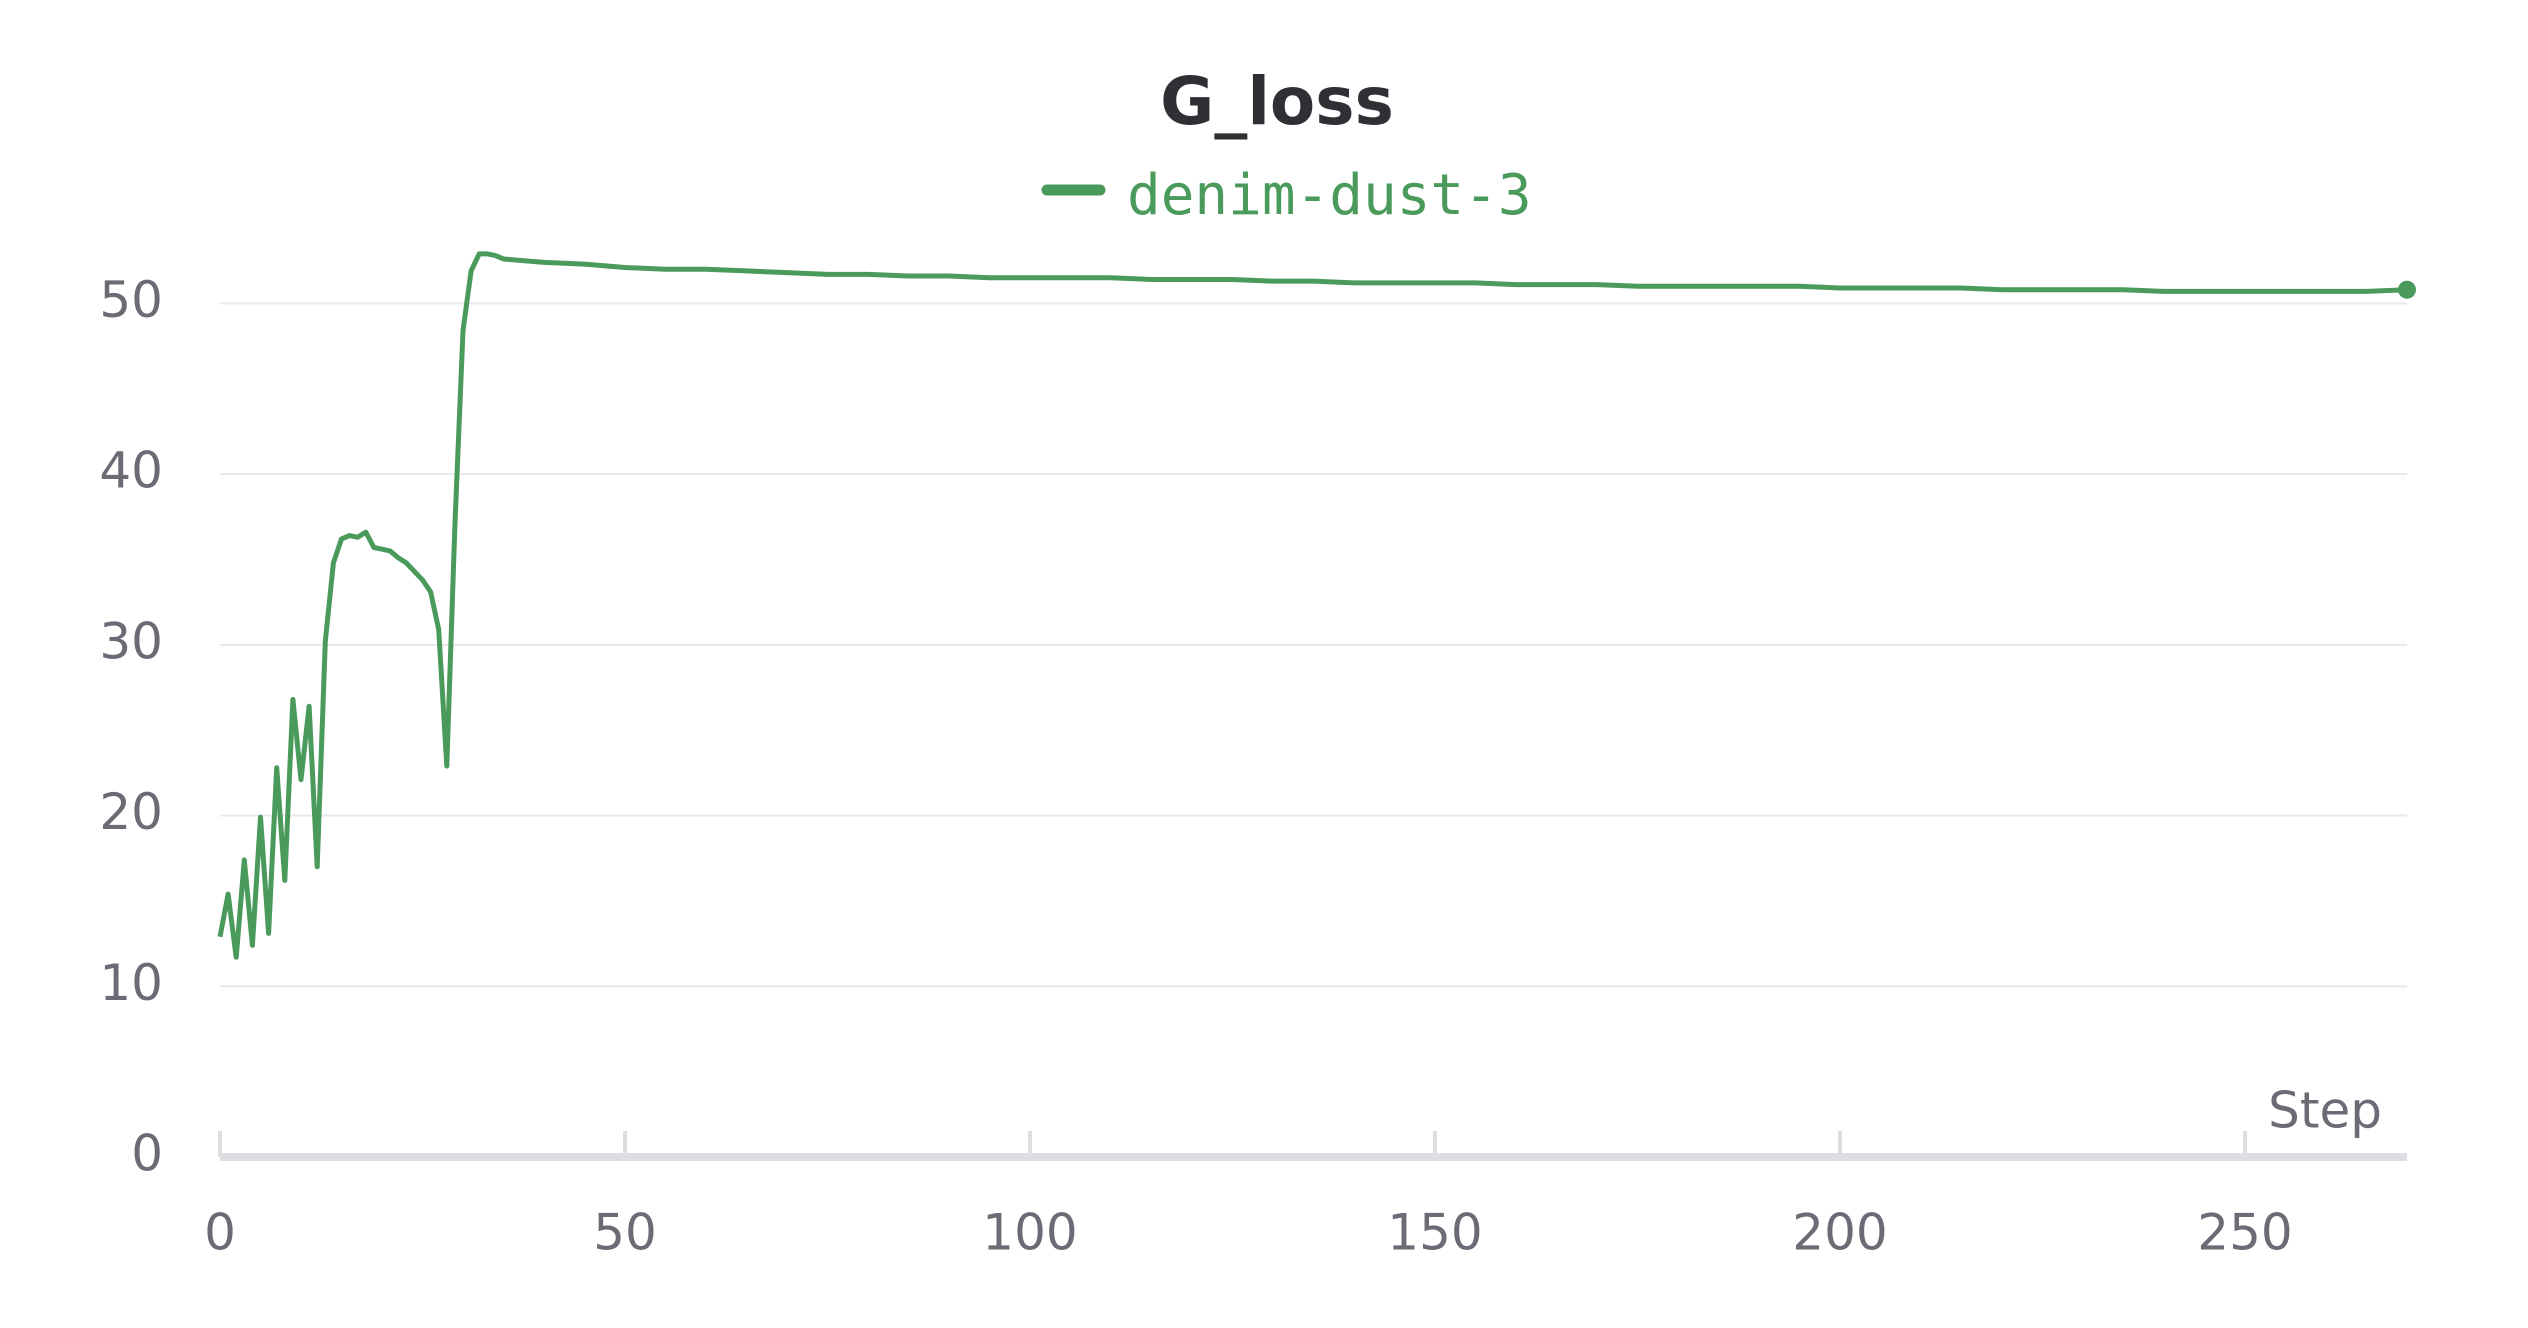 The image size is (2528, 1328). I want to click on y-tick-label: 40, so click(131, 471).